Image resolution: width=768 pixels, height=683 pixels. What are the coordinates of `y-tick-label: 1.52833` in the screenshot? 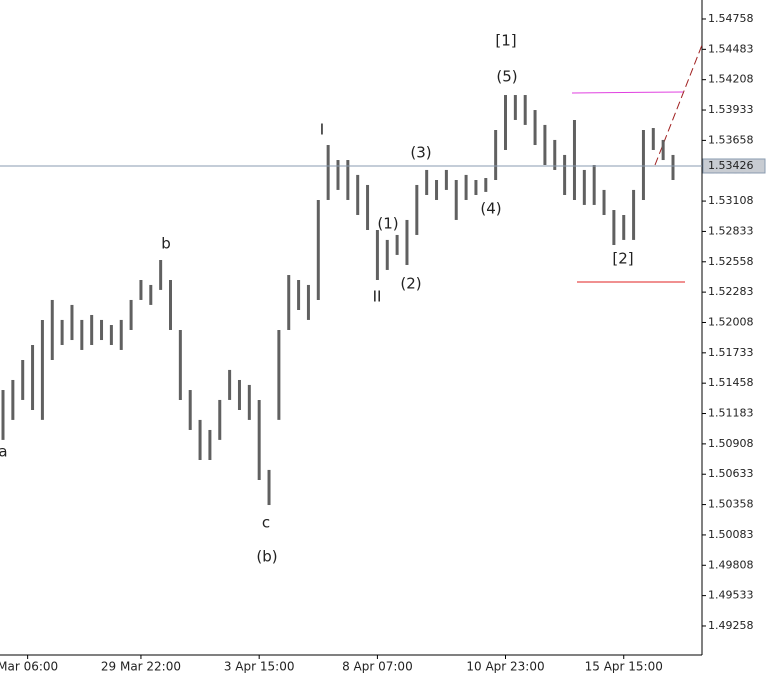 It's located at (731, 230).